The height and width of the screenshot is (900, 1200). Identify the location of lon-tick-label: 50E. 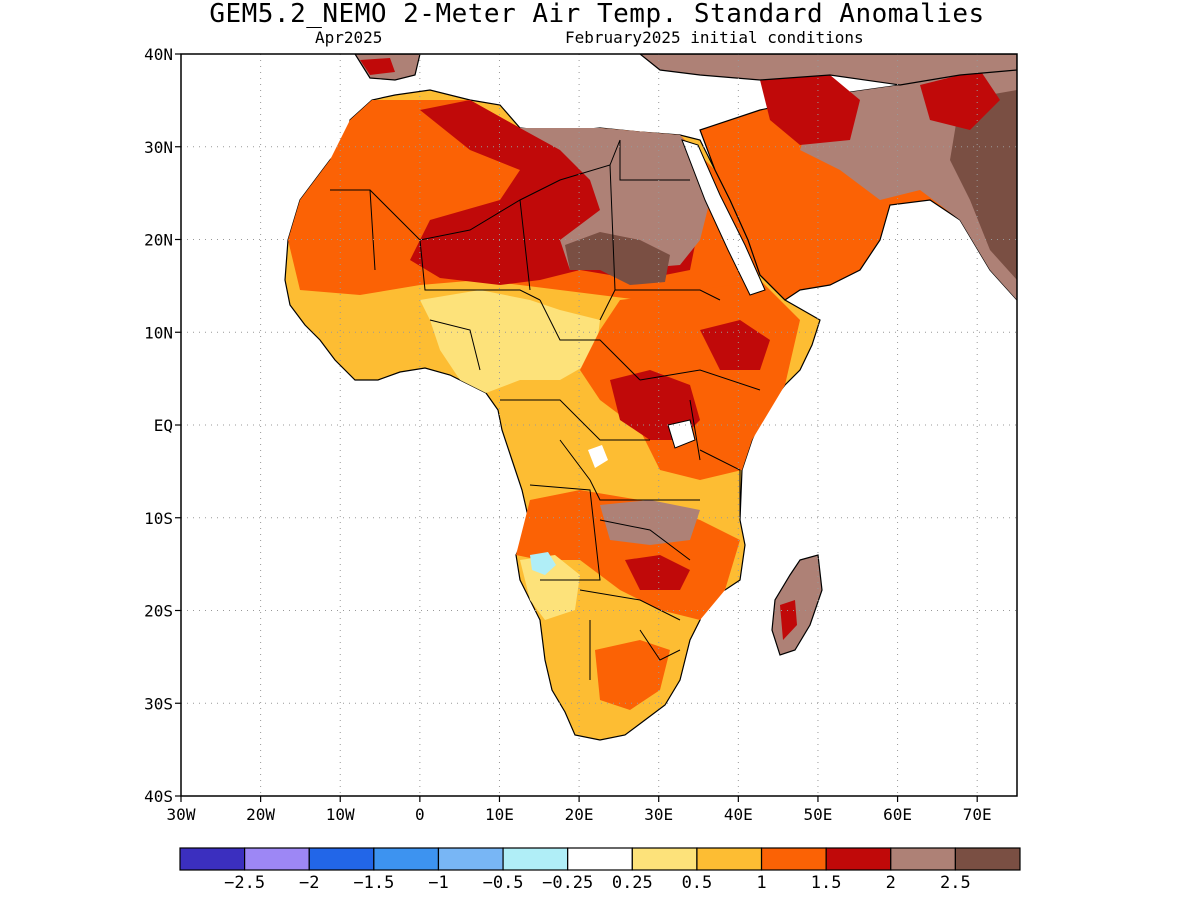
(817, 814).